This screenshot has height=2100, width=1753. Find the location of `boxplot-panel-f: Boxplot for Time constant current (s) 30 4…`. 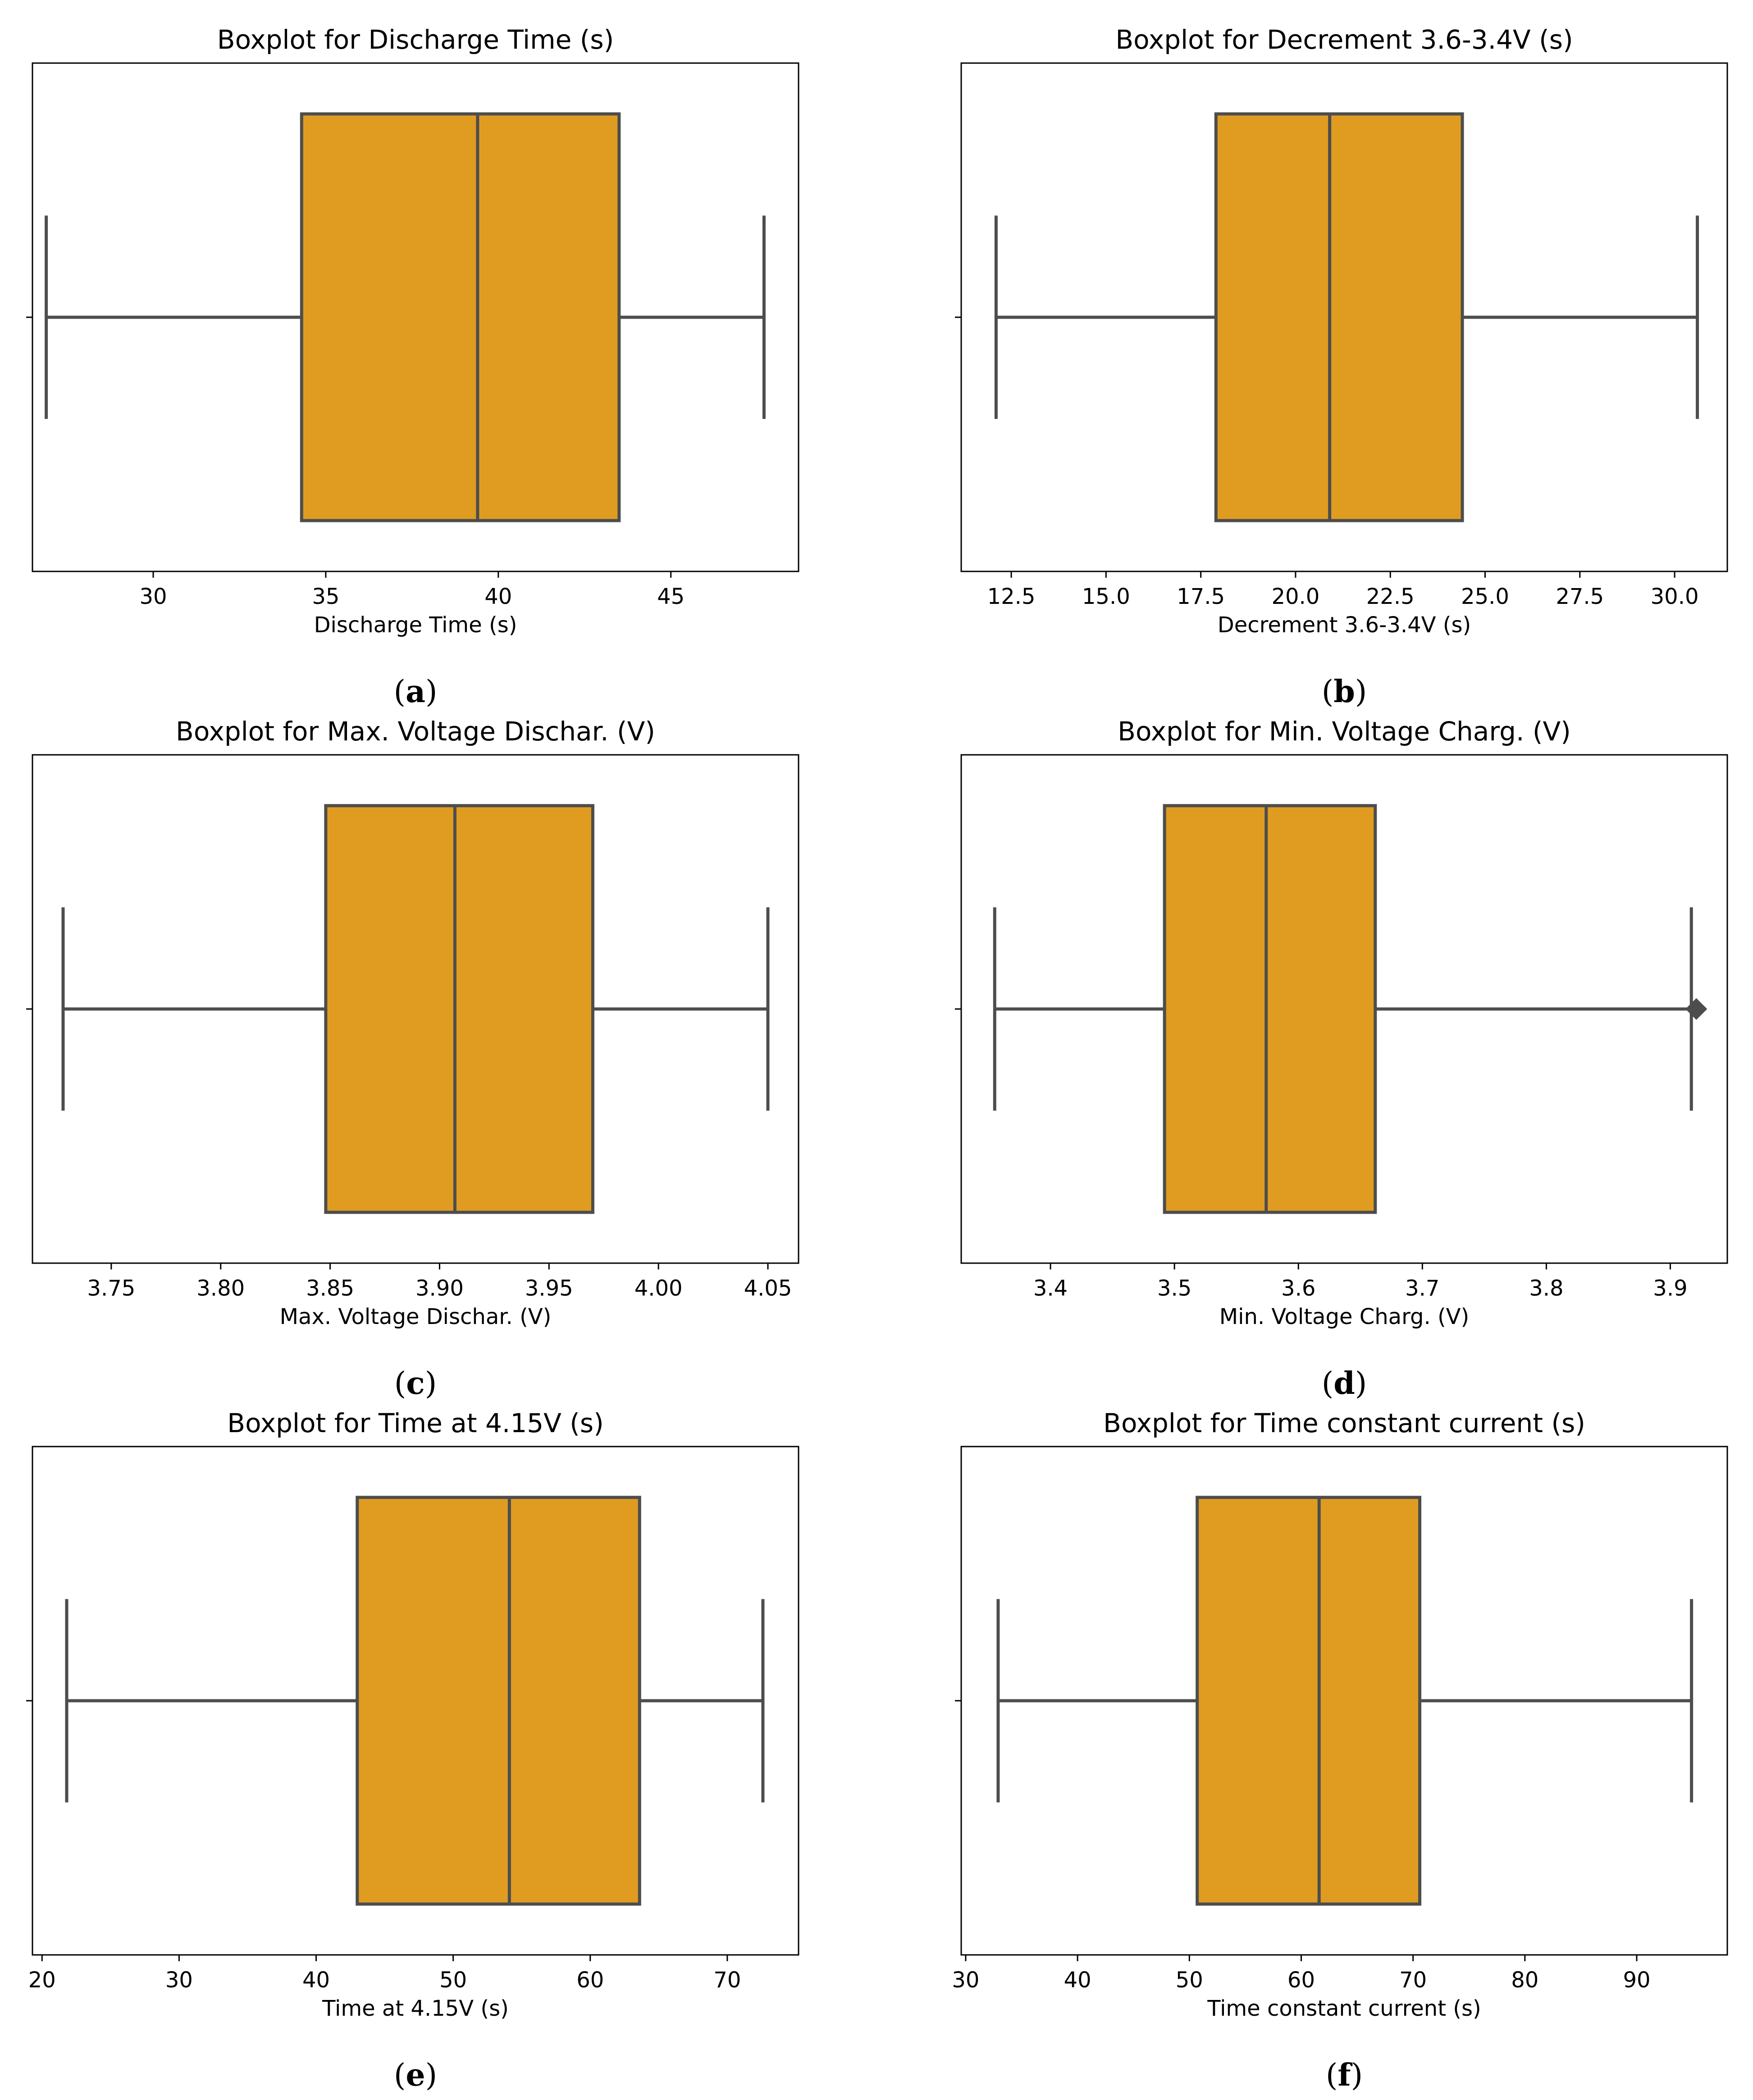

boxplot-panel-f: Boxplot for Time constant current (s) 30 4… is located at coordinates (1340, 1751).